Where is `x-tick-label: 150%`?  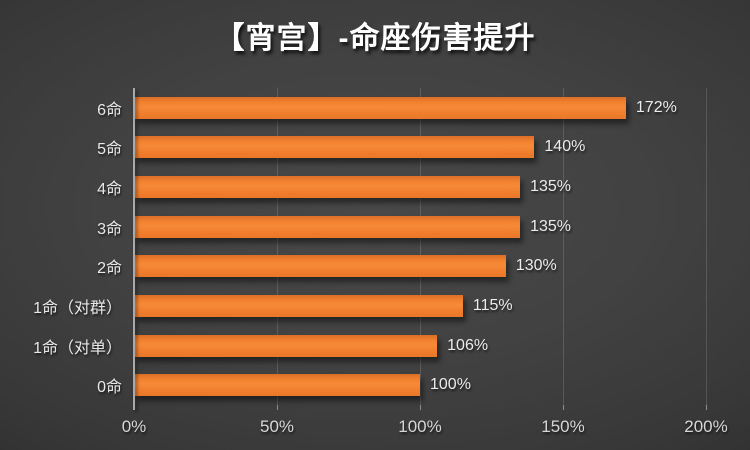
x-tick-label: 150% is located at coordinates (563, 426).